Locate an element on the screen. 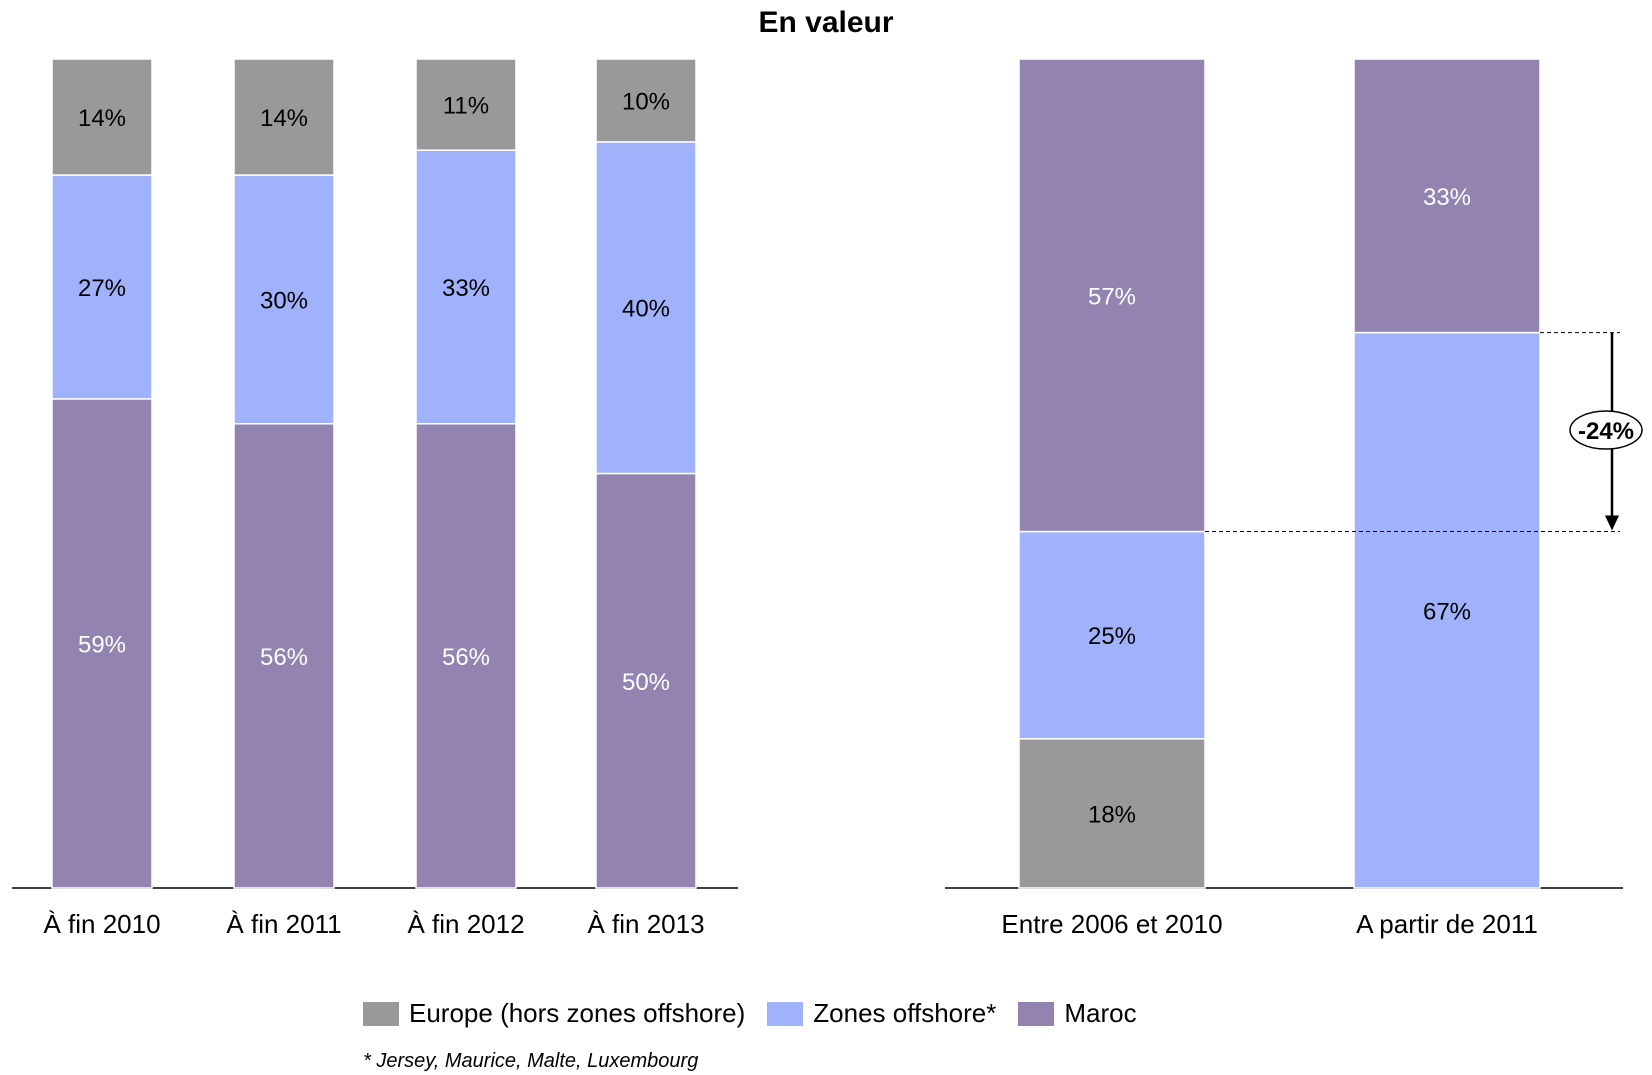 The height and width of the screenshot is (1075, 1652). legend-item-europe: Europe (hors zones offshore) is located at coordinates (554, 1013).